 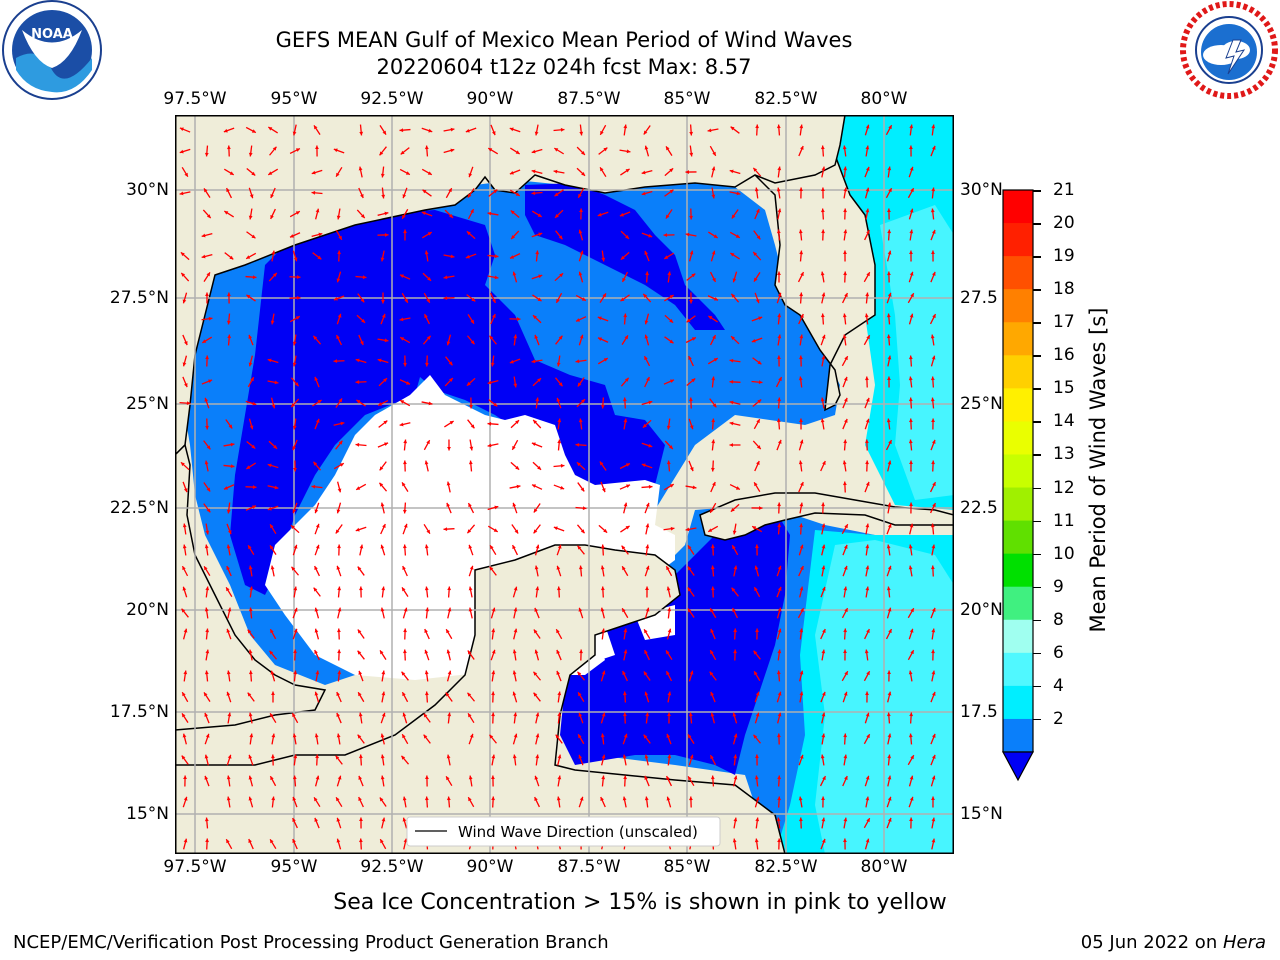 I want to click on nws-logo-icon, so click(x=1229, y=50).